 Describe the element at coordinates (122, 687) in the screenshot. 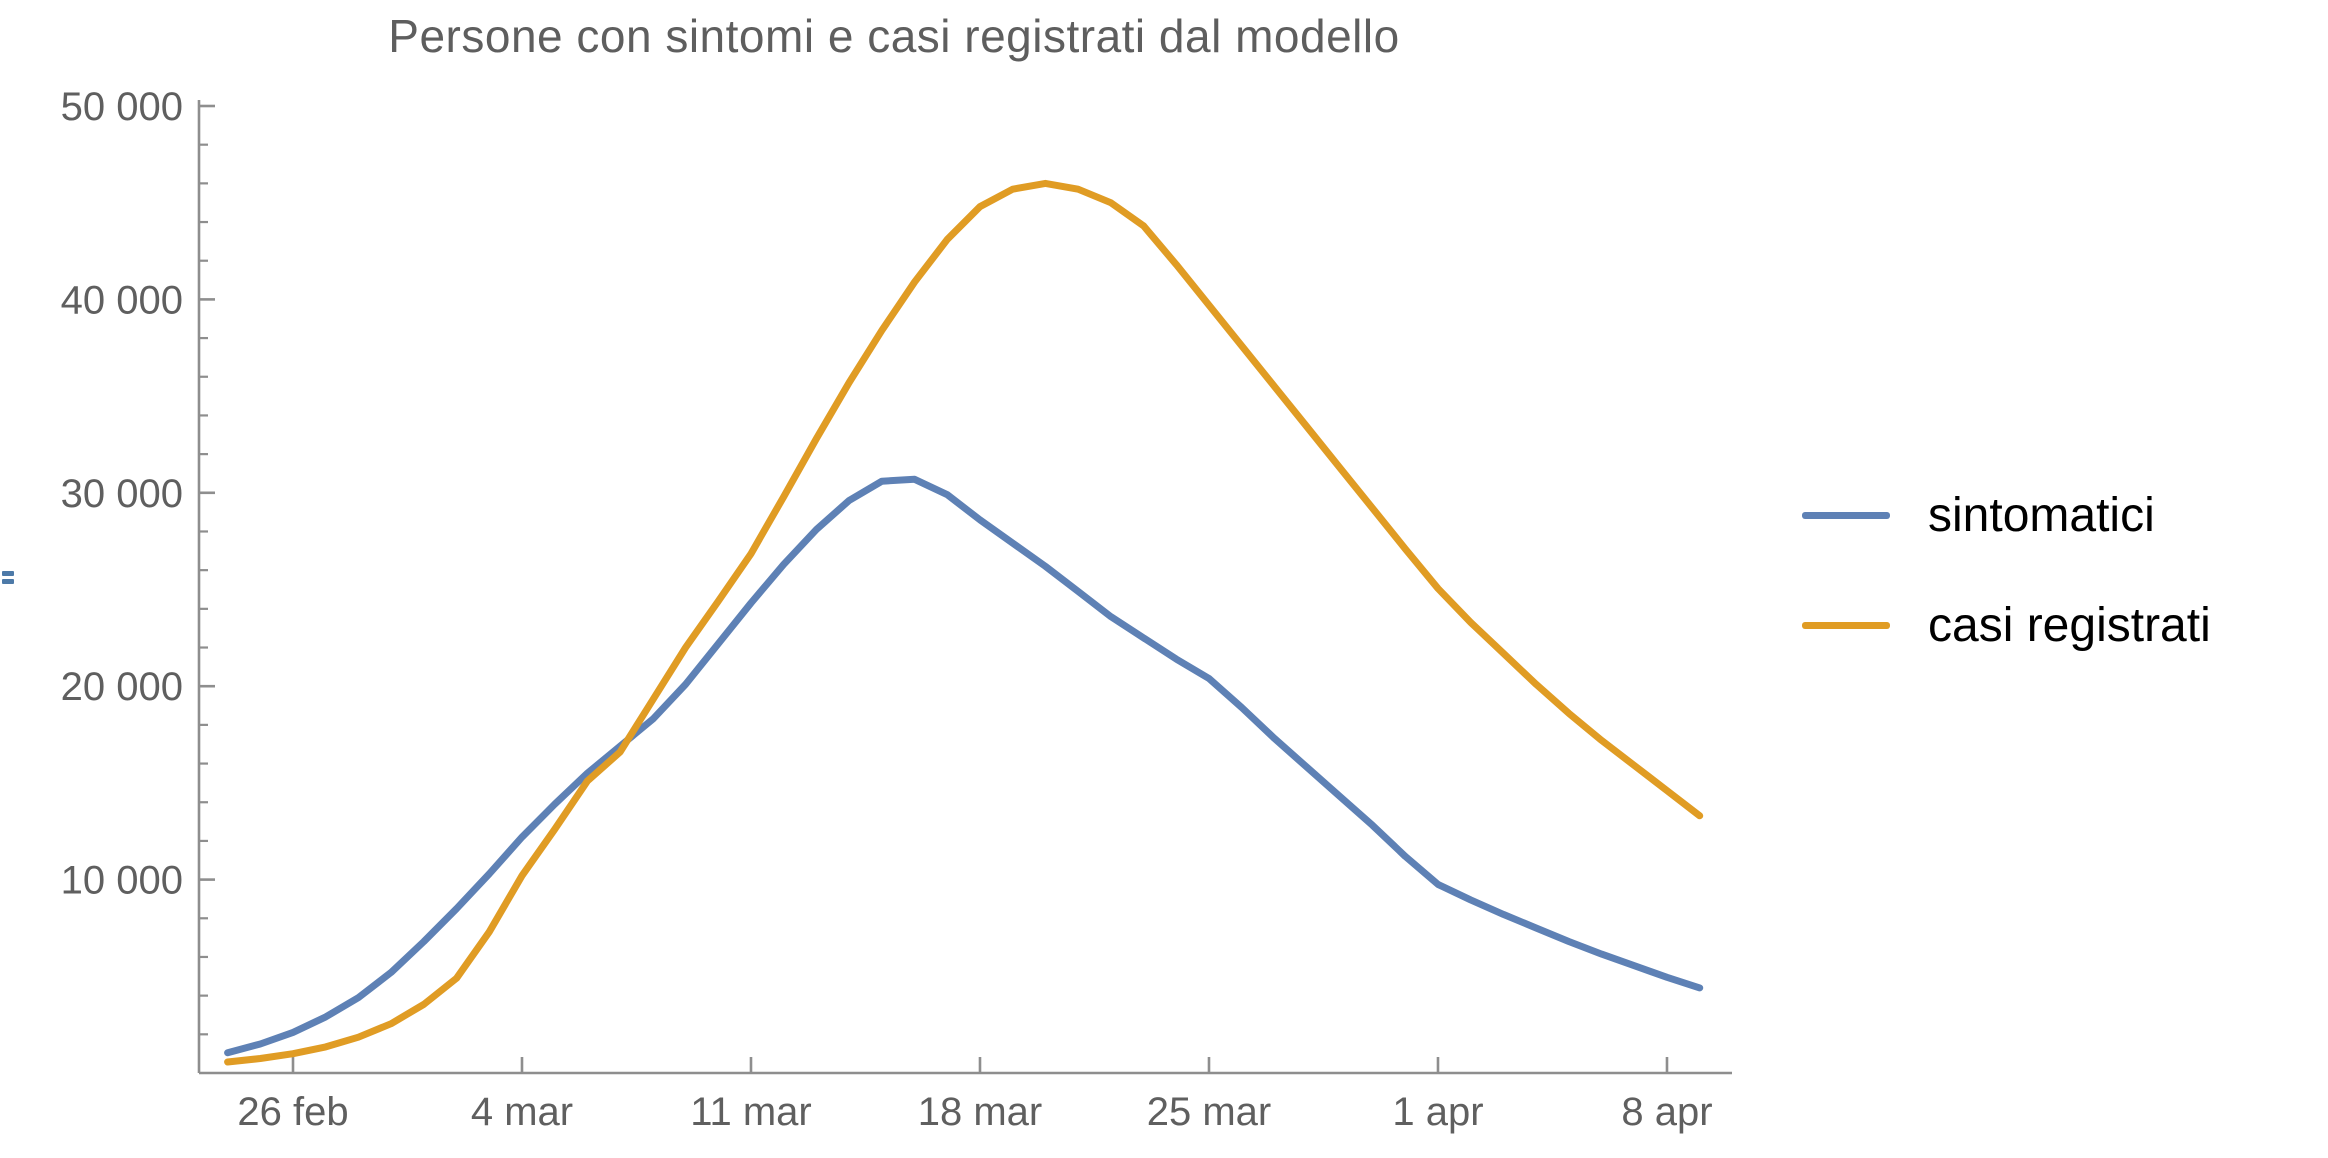

I see `y-axis-tick-label: 20 000` at that location.